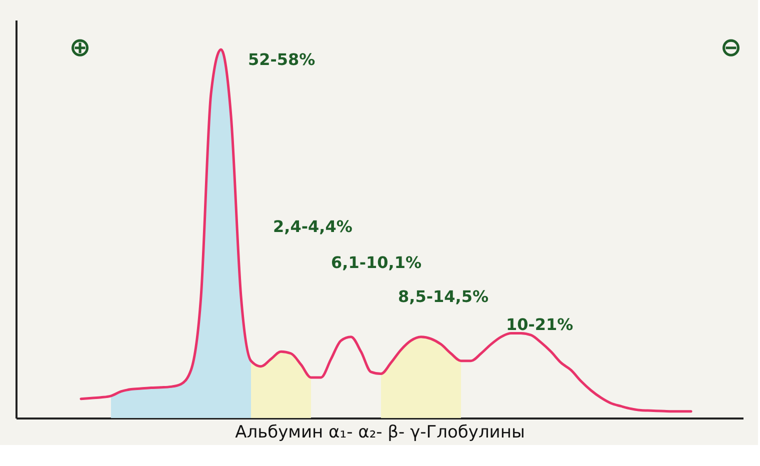 This screenshot has height=466, width=760. What do you see at coordinates (443, 296) in the screenshot?
I see `annotation: 8,5-14,5%` at bounding box center [443, 296].